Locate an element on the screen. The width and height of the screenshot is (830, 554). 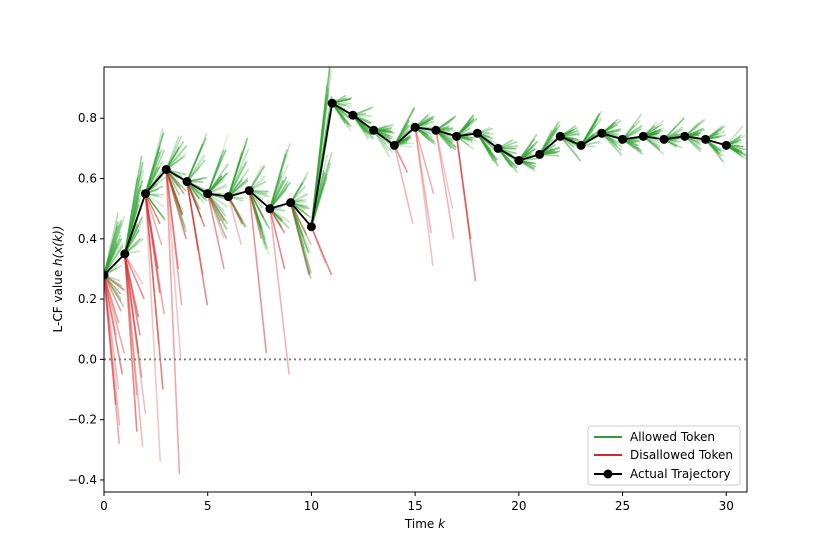
y-tick-label: 0.0 is located at coordinates (87, 359).